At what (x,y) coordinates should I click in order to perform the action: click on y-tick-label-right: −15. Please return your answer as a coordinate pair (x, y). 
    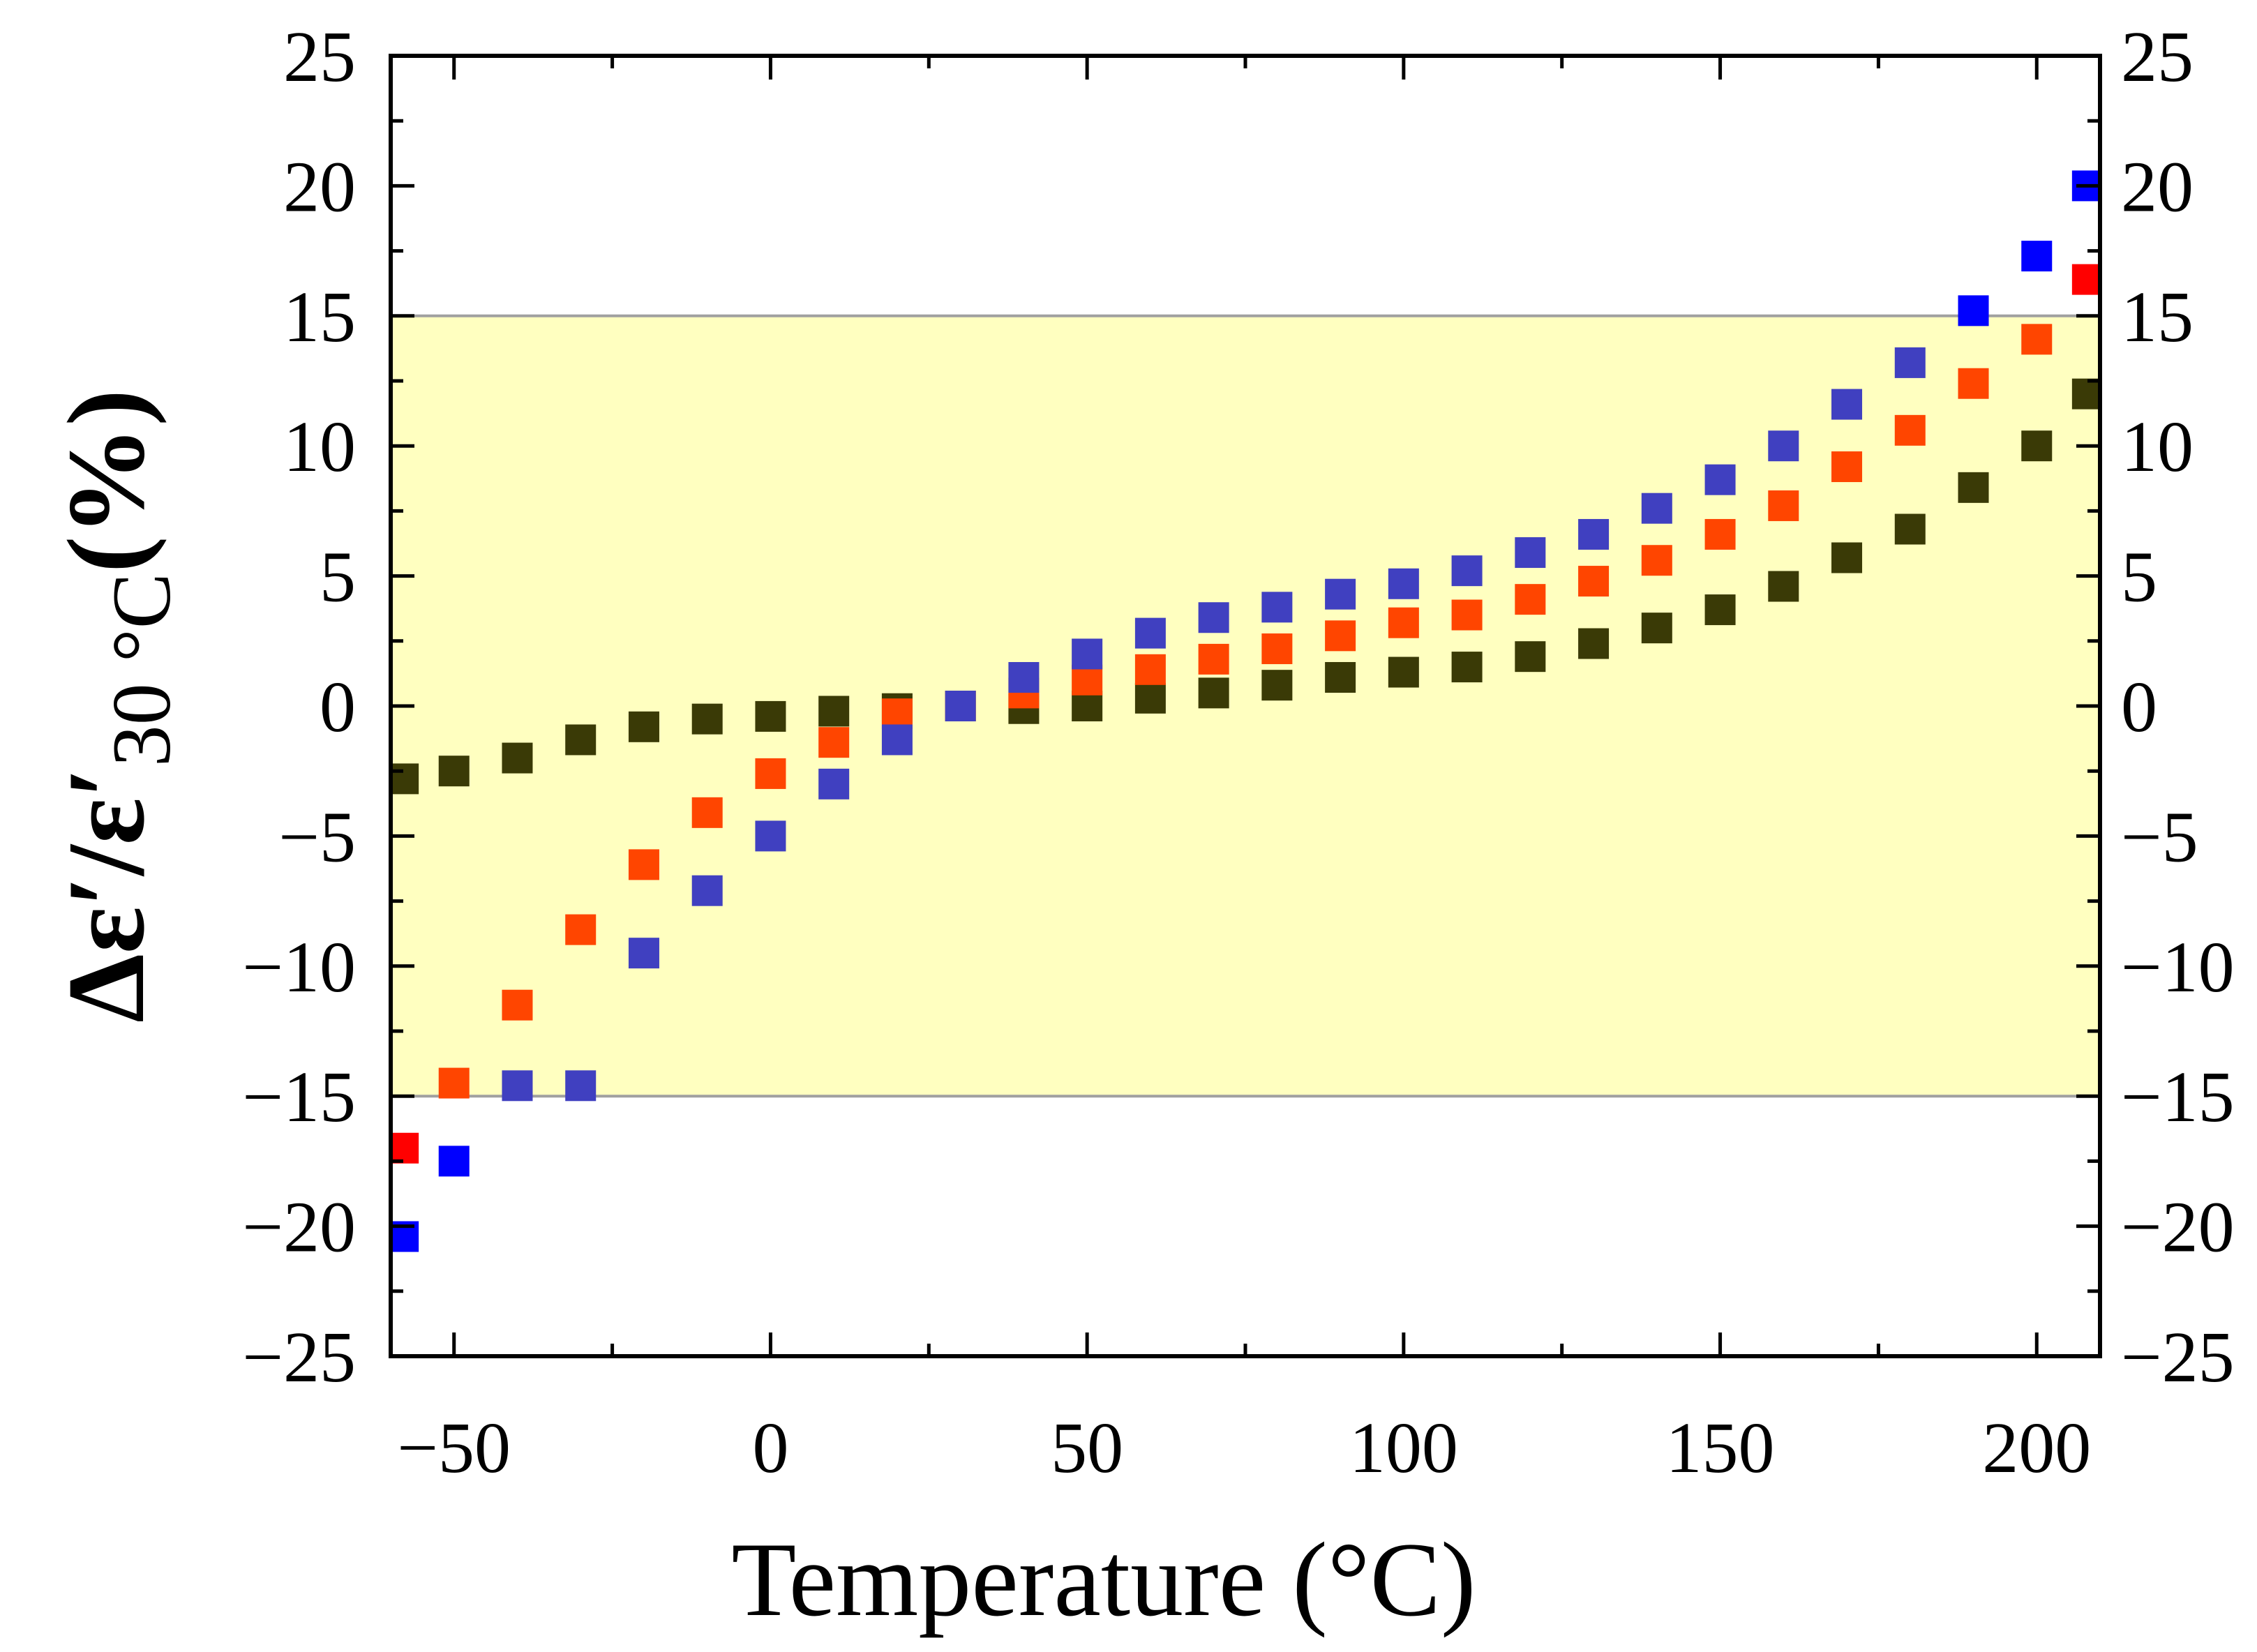
    Looking at the image, I should click on (2178, 1097).